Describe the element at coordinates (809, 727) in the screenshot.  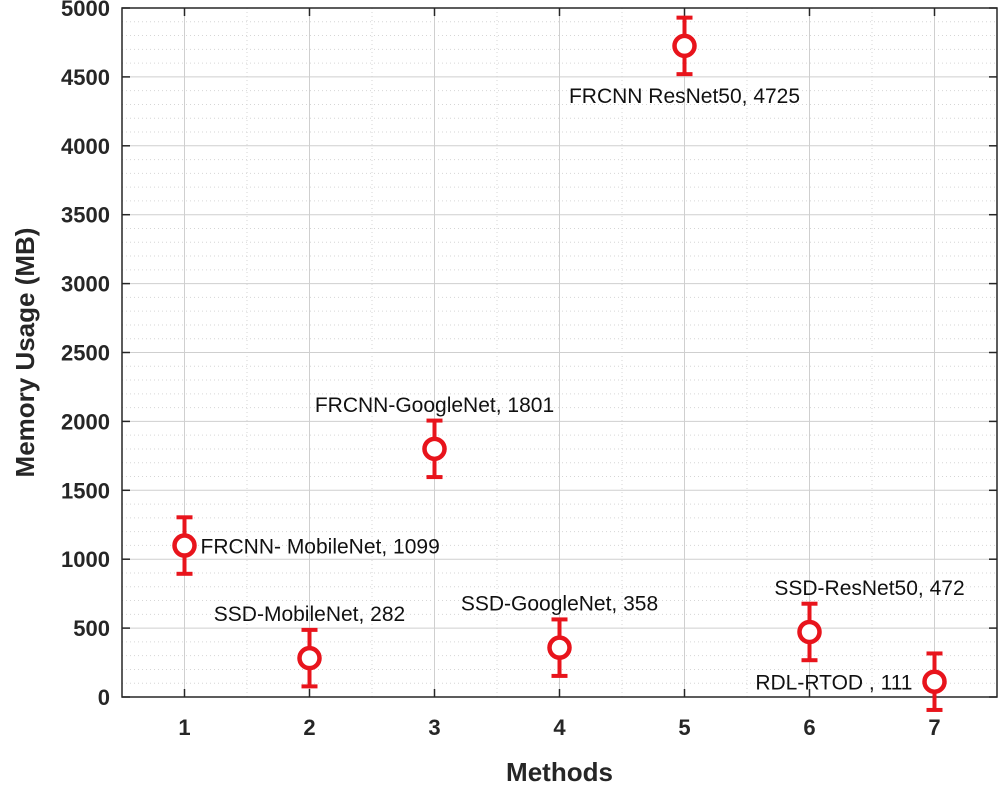
I see `x-tick-label: 6` at that location.